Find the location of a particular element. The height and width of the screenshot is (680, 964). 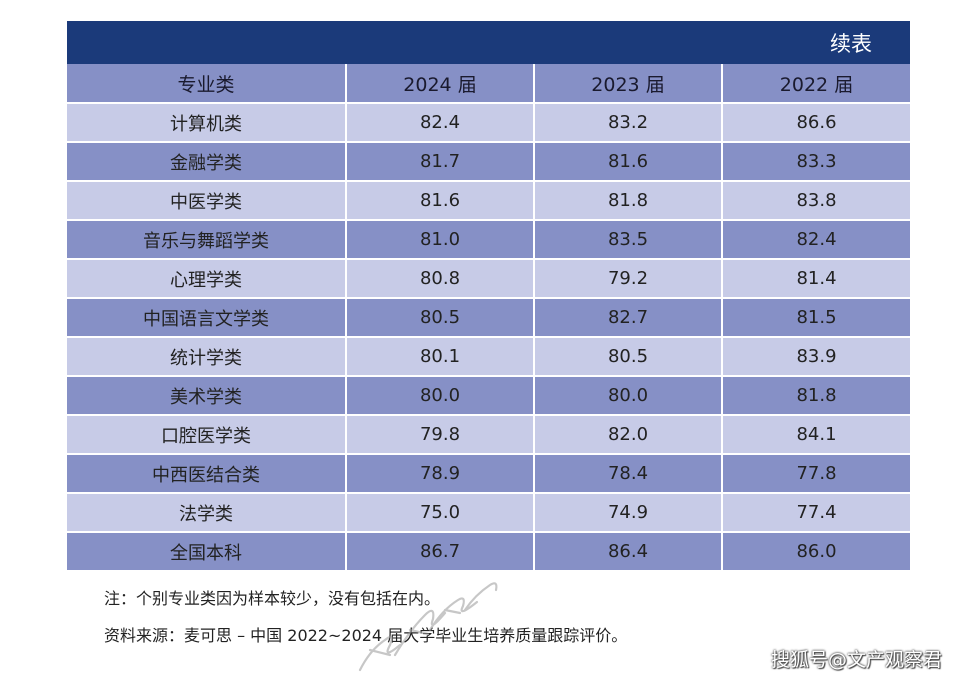

cell-2024: 81.6 is located at coordinates (440, 201).